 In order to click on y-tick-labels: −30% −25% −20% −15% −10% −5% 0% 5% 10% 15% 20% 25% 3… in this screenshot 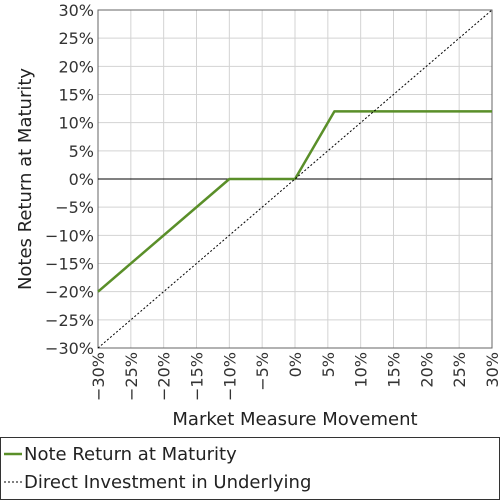, I will do `click(69, 179)`.